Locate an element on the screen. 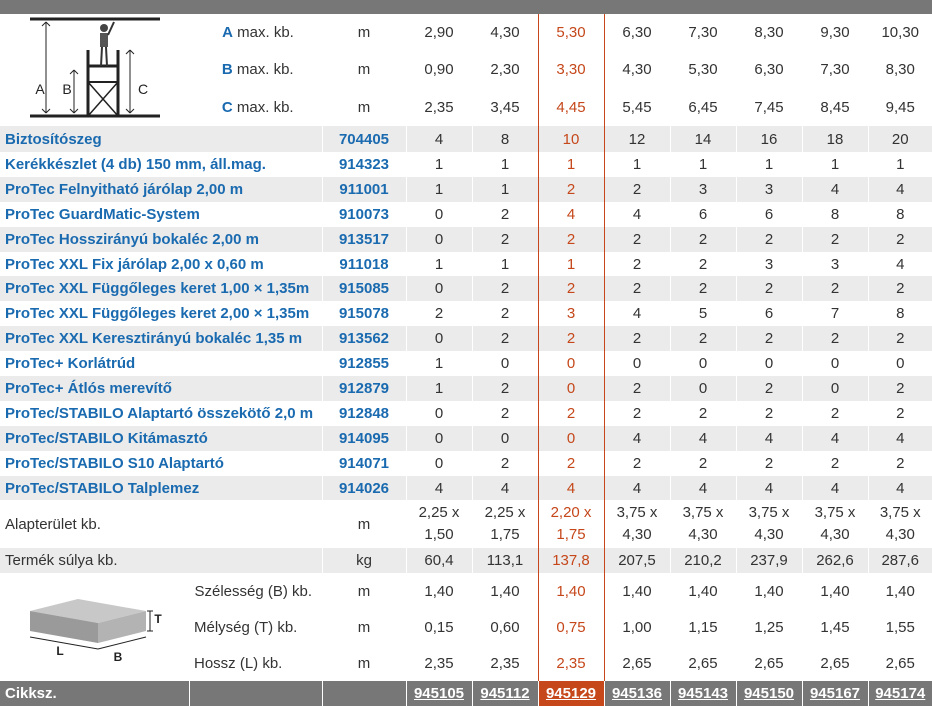 This screenshot has width=932, height=706. dimension-label: A max. kb. is located at coordinates (255, 33).